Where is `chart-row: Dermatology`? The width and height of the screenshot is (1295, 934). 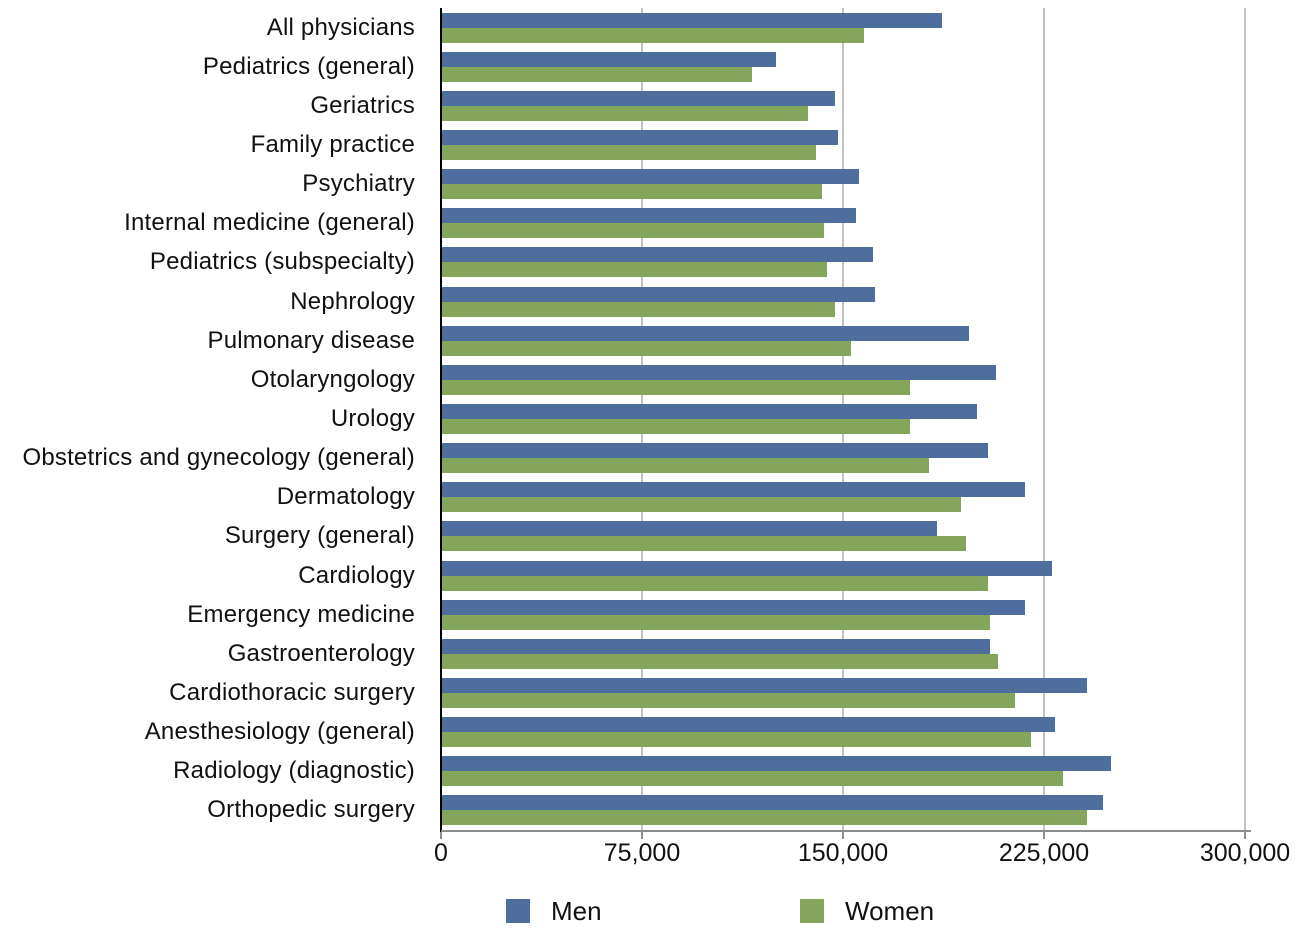 chart-row: Dermatology is located at coordinates (647, 497).